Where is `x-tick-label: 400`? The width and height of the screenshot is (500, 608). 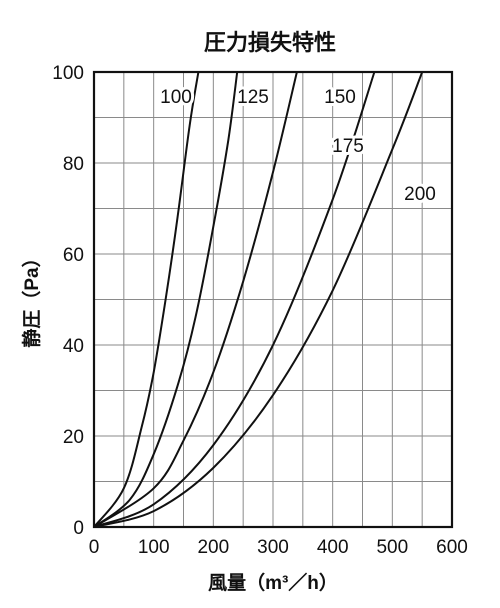
x-tick-label: 400 is located at coordinates (333, 547).